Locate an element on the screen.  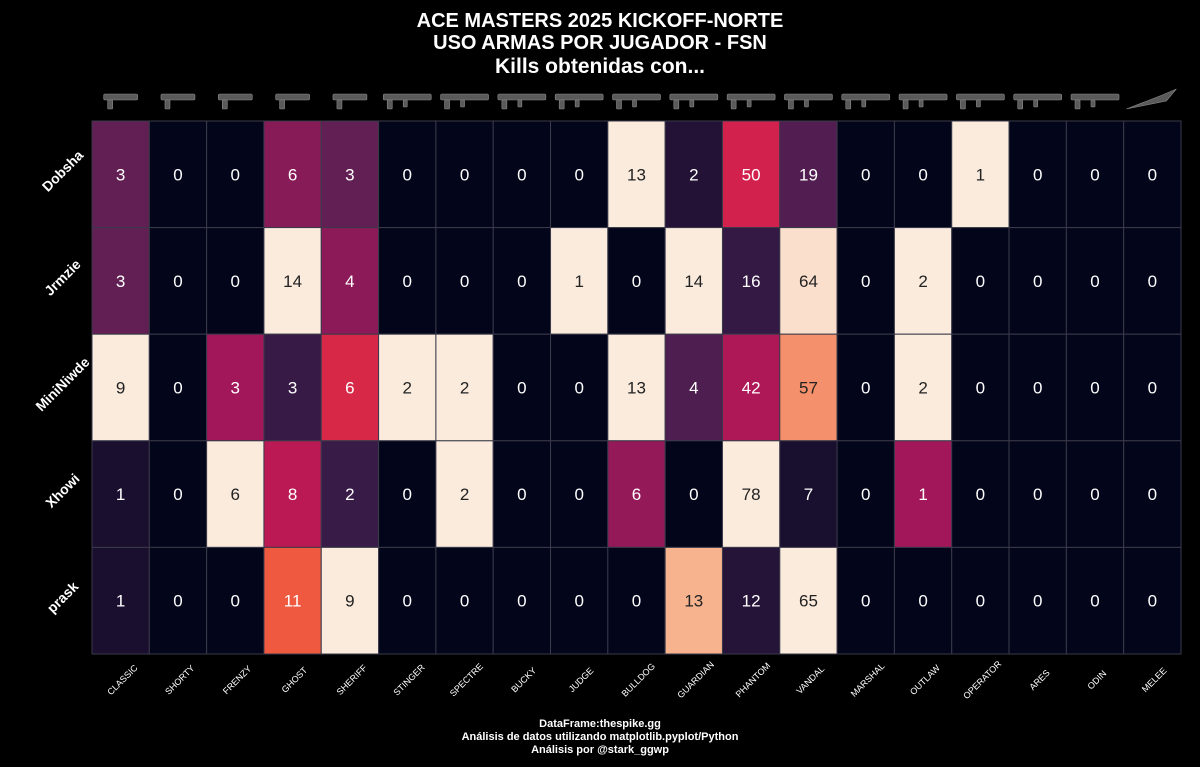
heatmap-cell-Dobsha-CLASSIC is located at coordinates (120, 174).